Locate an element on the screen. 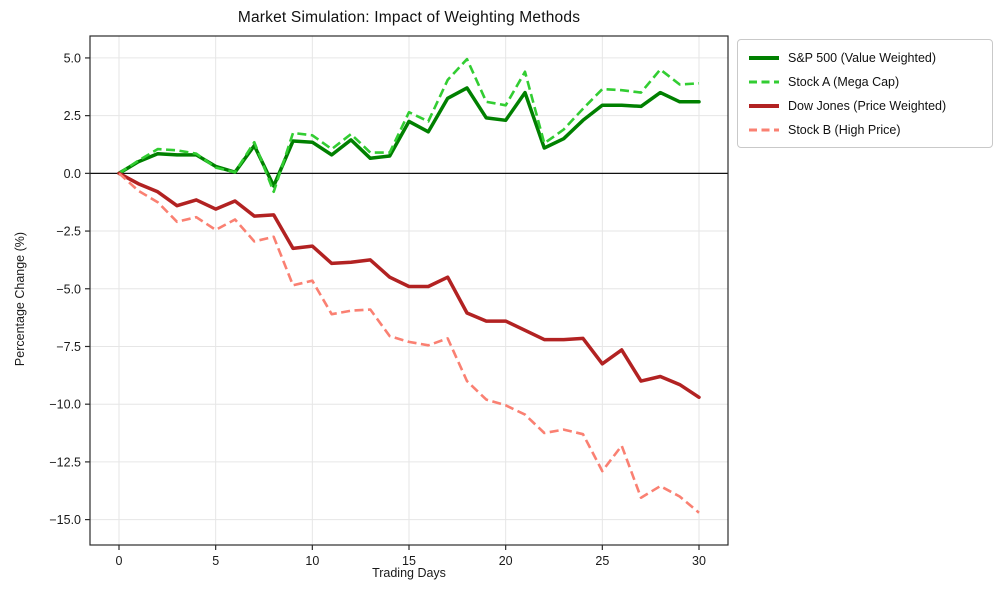 Image resolution: width=1000 pixels, height=600 pixels. legend-label: Stock A (Mega Cap) is located at coordinates (844, 81).